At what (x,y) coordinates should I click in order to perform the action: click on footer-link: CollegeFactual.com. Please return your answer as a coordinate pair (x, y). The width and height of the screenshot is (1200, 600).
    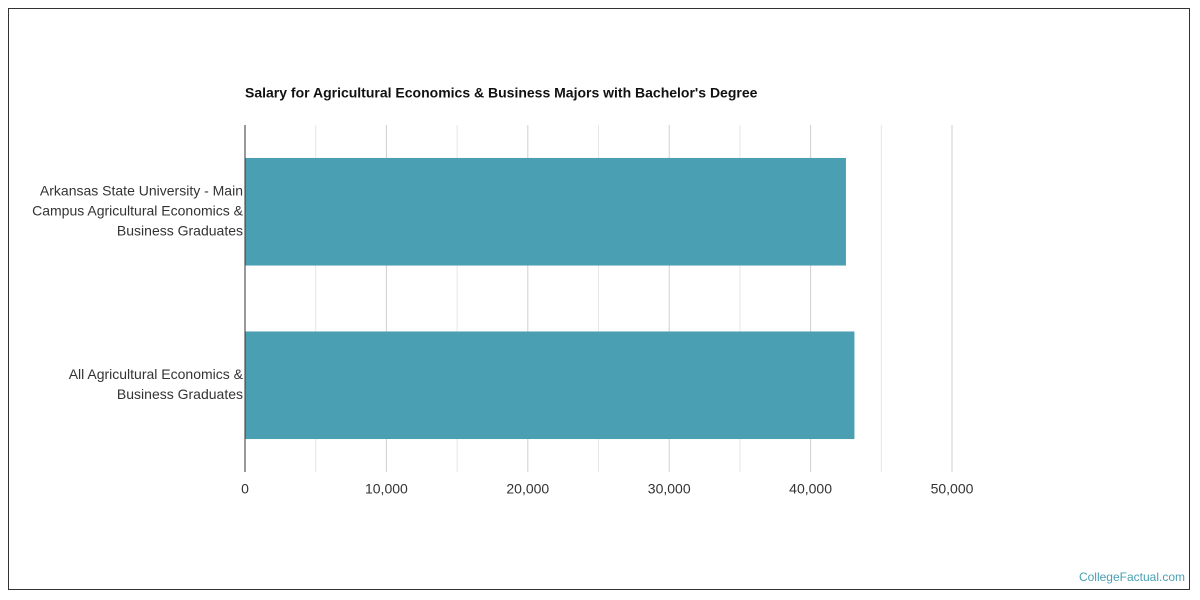
    Looking at the image, I should click on (1132, 577).